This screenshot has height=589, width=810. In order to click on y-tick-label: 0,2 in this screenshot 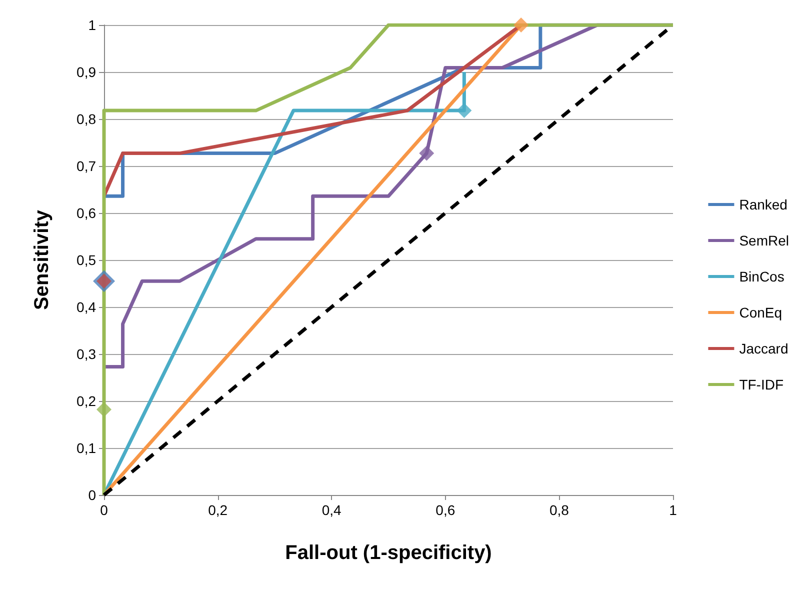, I will do `click(86, 401)`.